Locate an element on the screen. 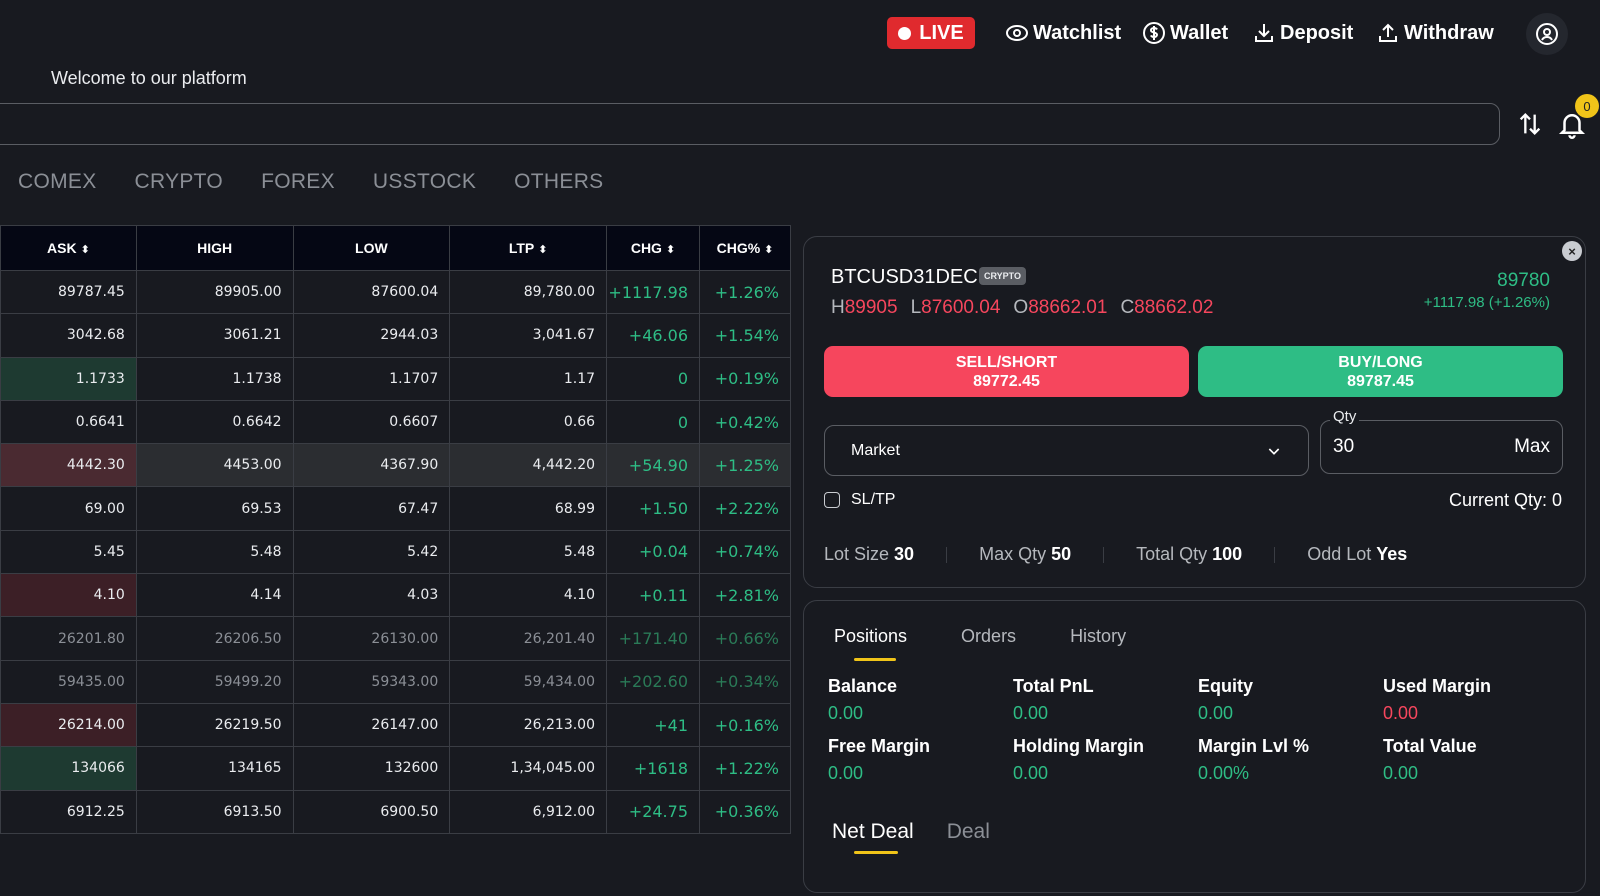 The width and height of the screenshot is (1600, 896). ohlc-line: H89905 L87600.04 O88662.01 C88662.02 is located at coordinates (1022, 307).